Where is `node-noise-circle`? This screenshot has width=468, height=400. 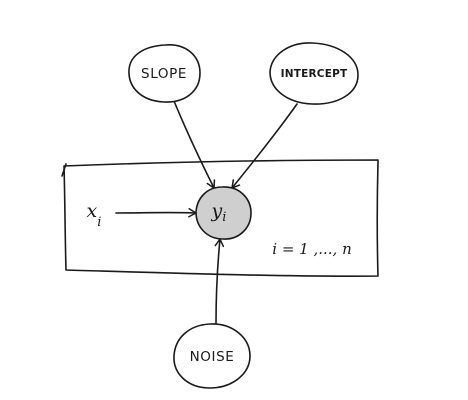 node-noise-circle is located at coordinates (212, 356).